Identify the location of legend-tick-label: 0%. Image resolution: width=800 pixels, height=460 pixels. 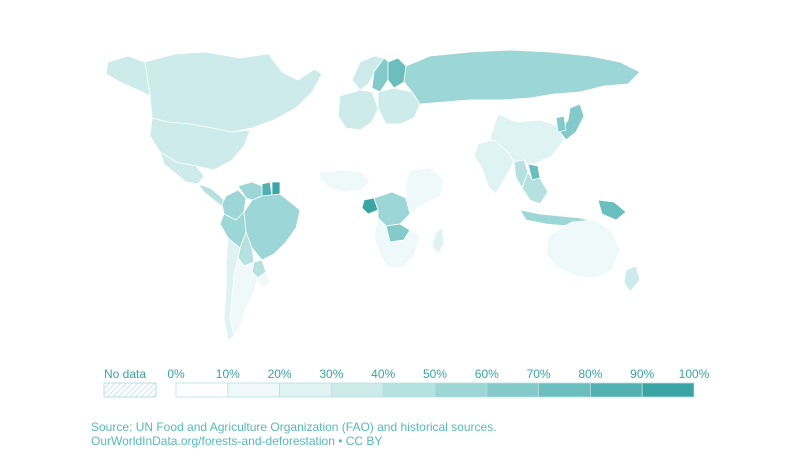
(176, 374).